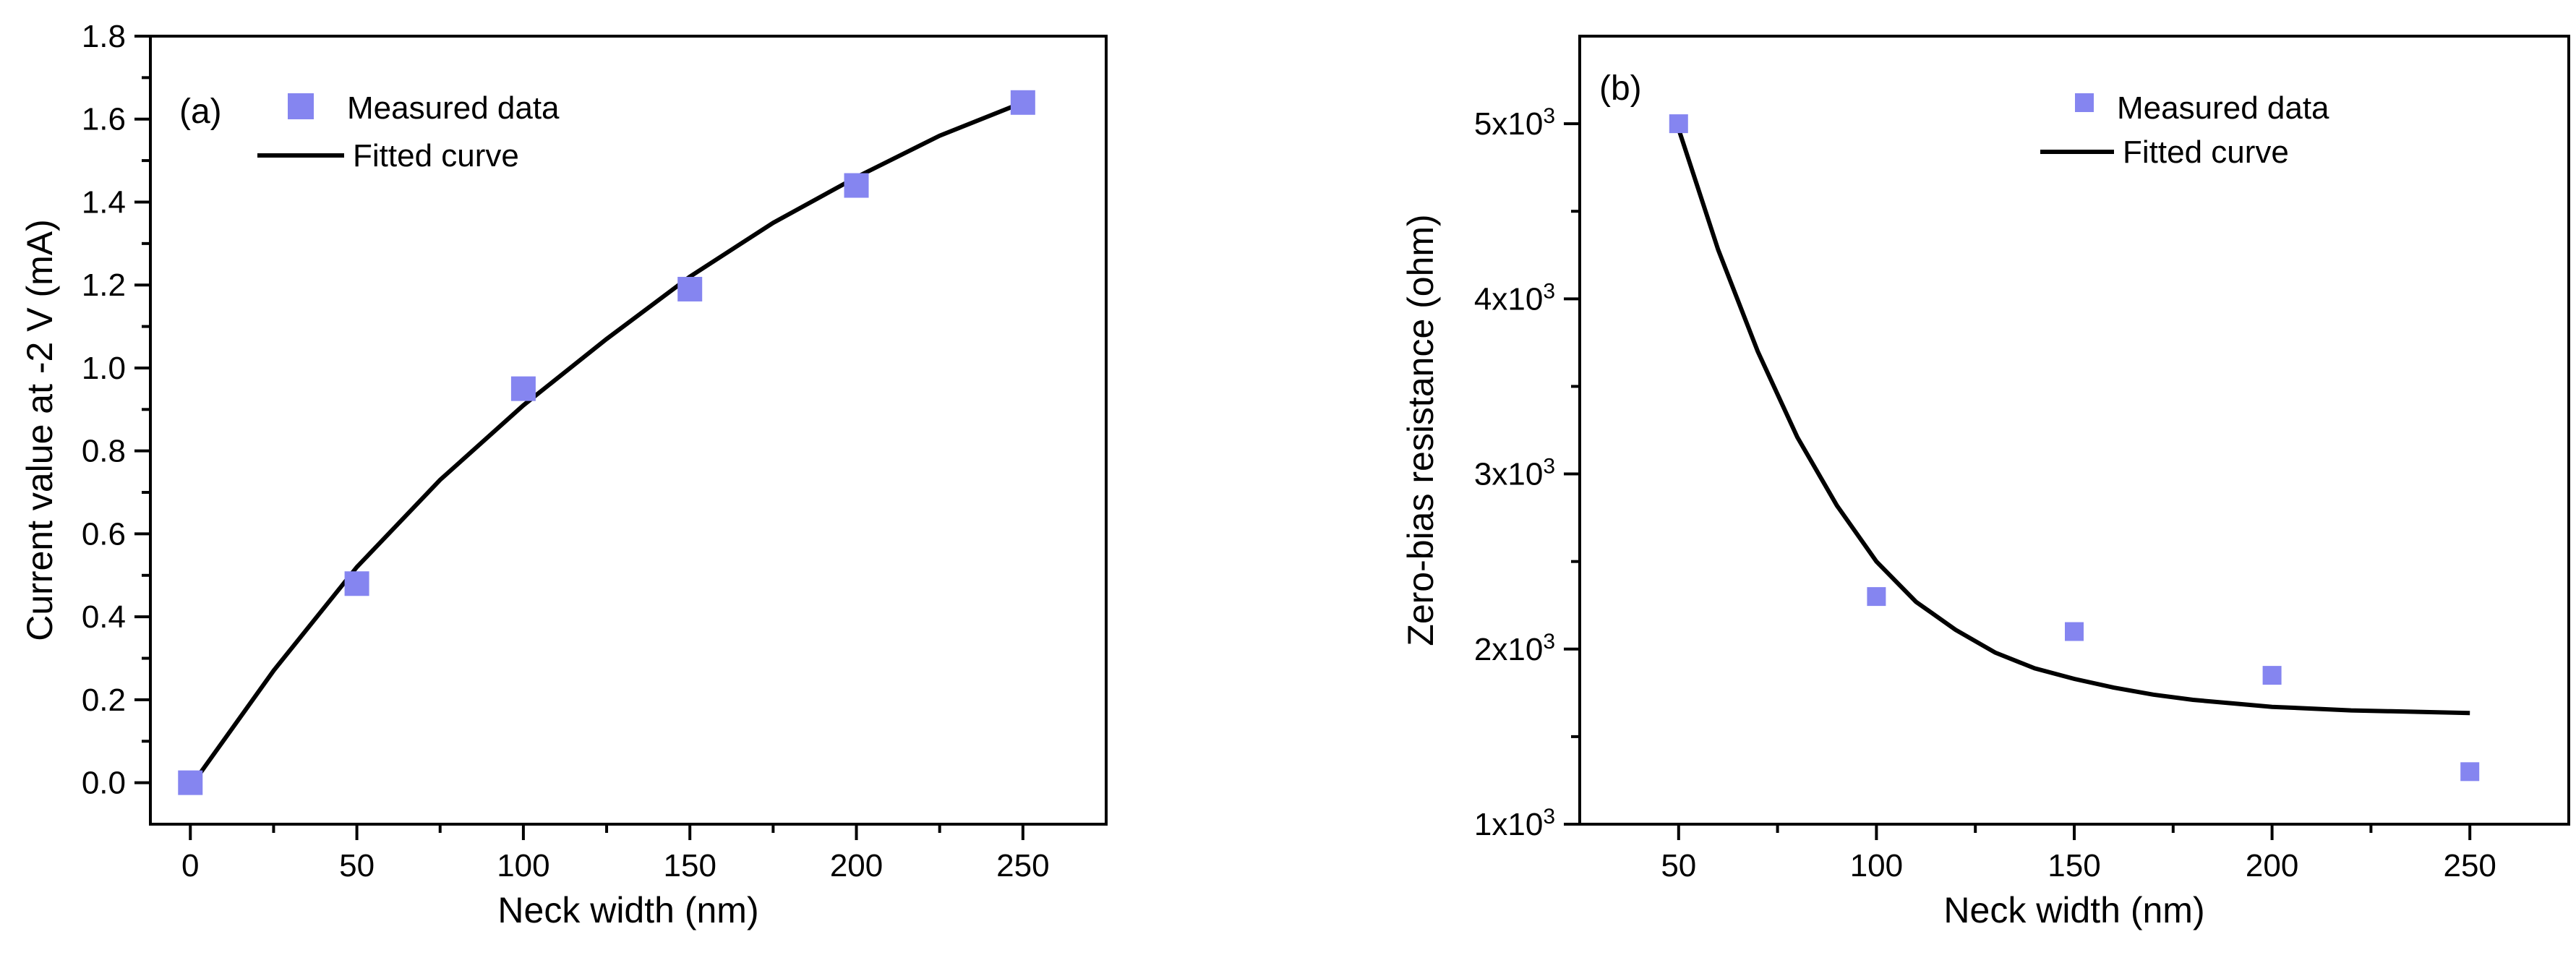 This screenshot has width=2576, height=963. Describe the element at coordinates (1515, 123) in the screenshot. I see `y-tick-label: 5x10³` at that location.